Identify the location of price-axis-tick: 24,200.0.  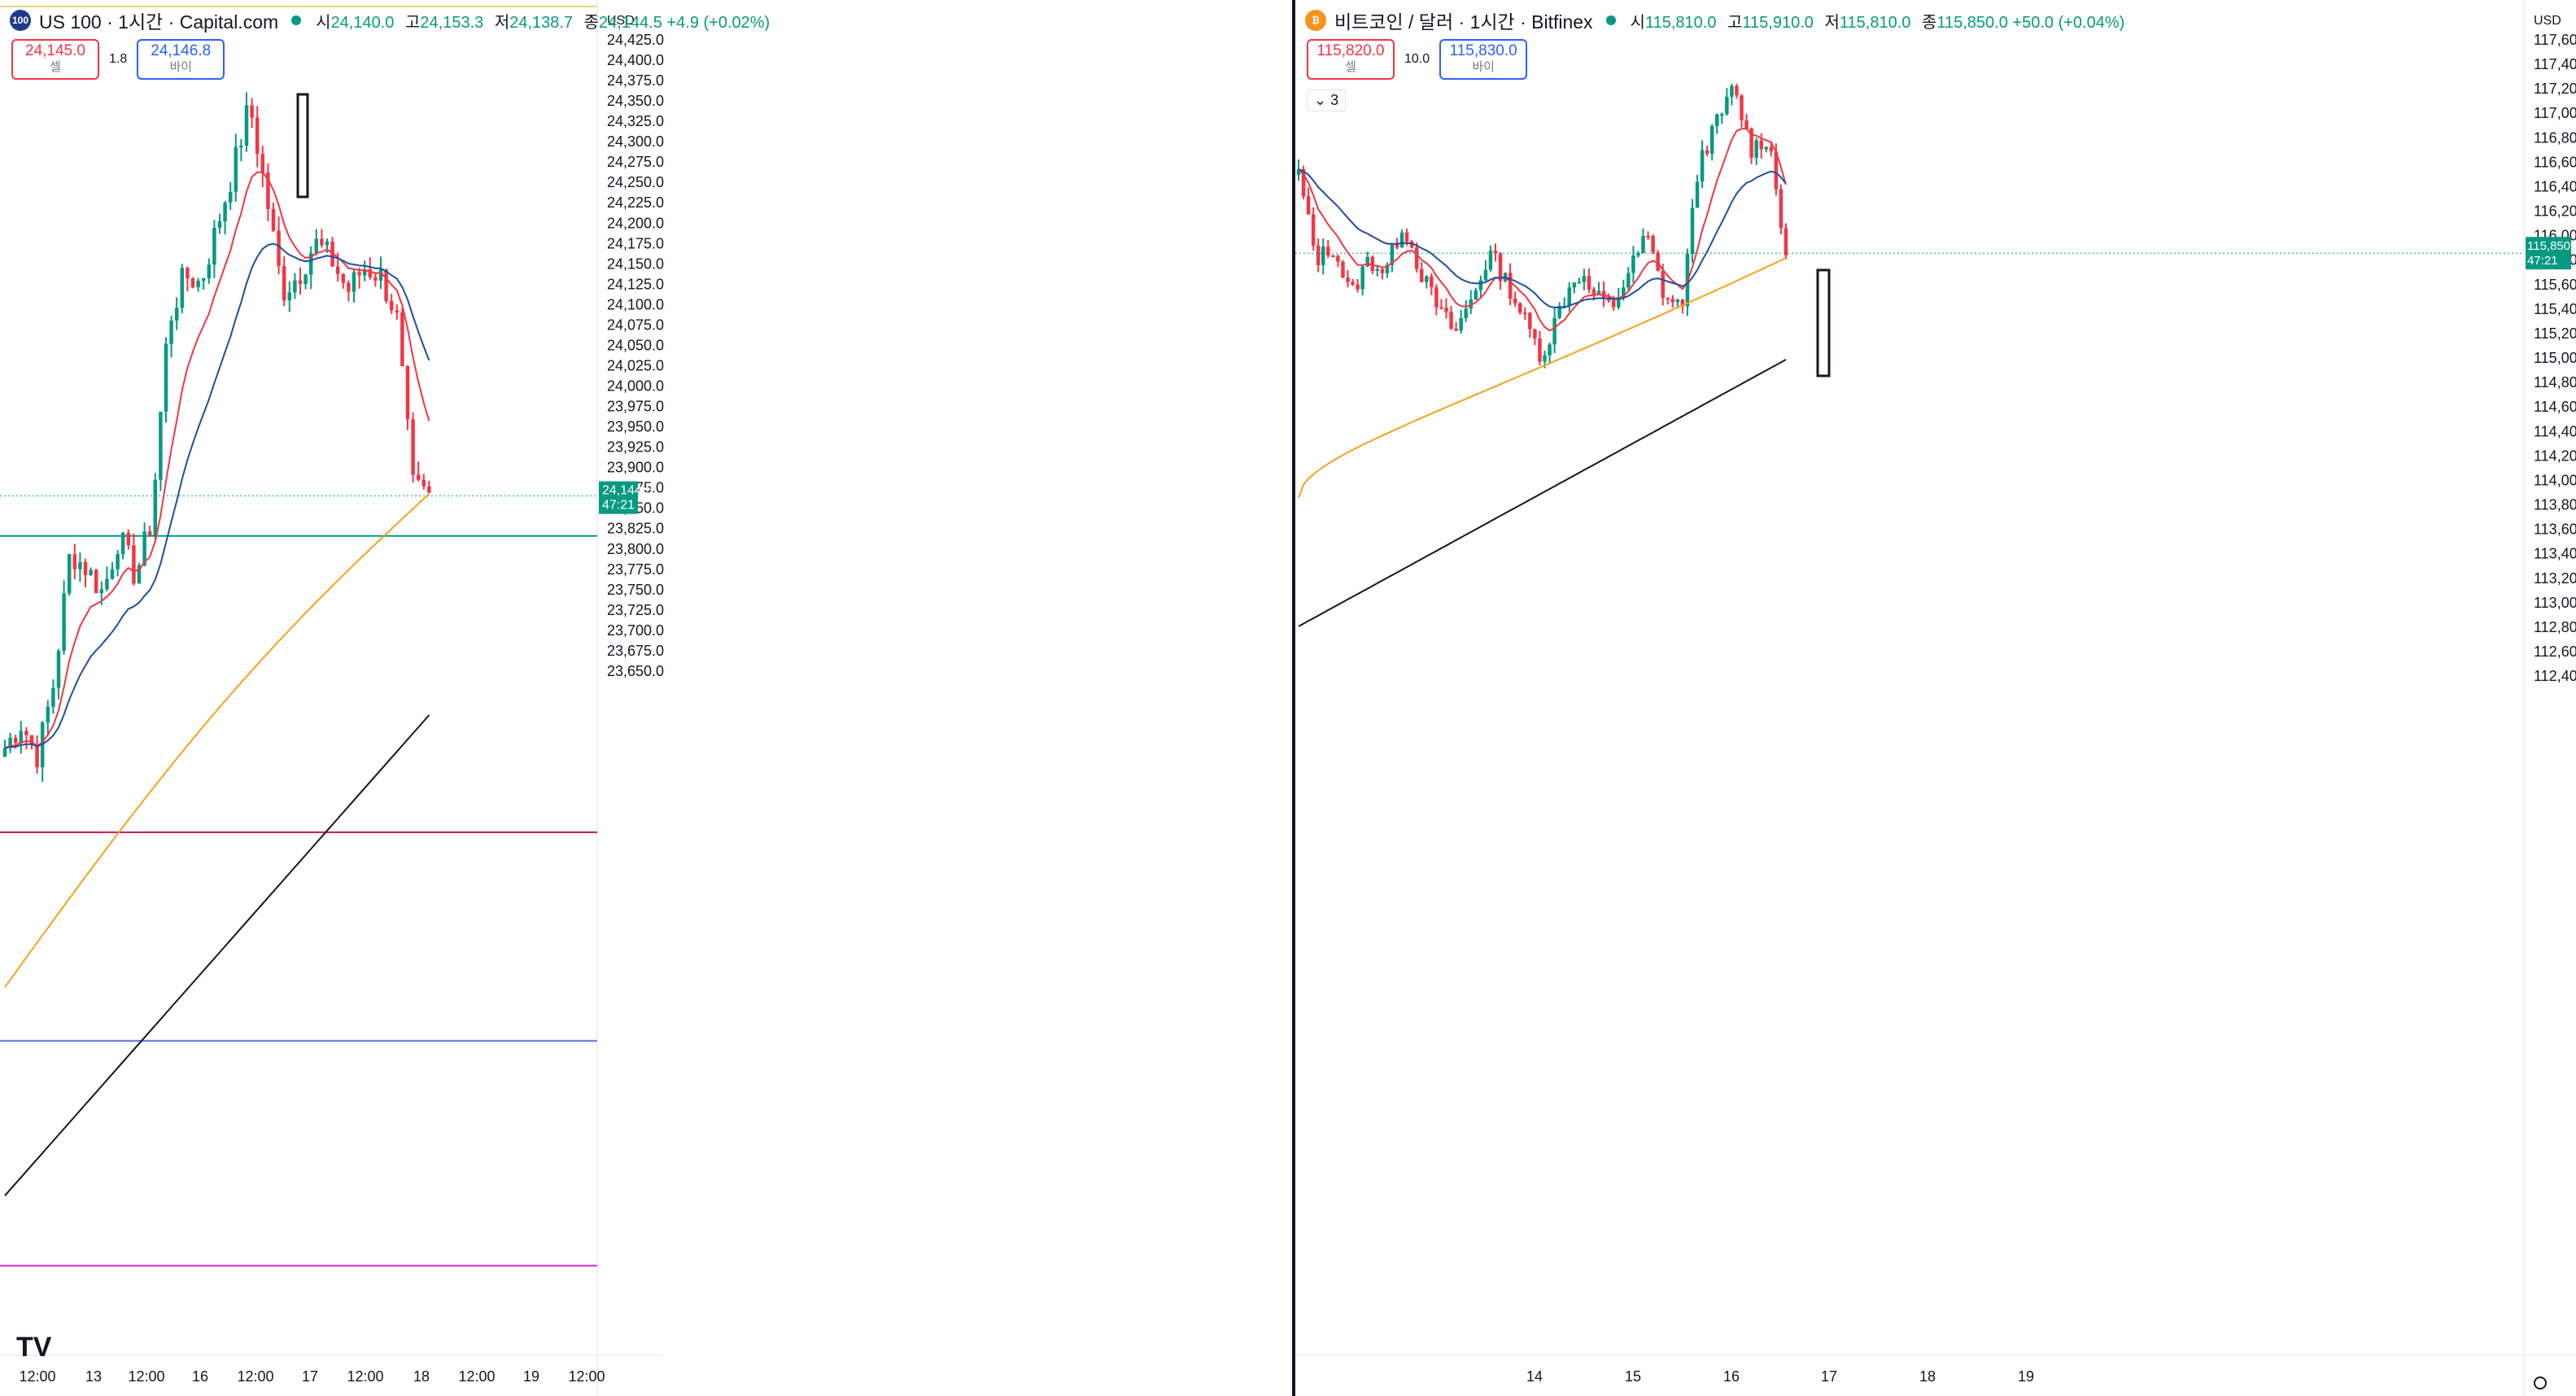
(635, 223).